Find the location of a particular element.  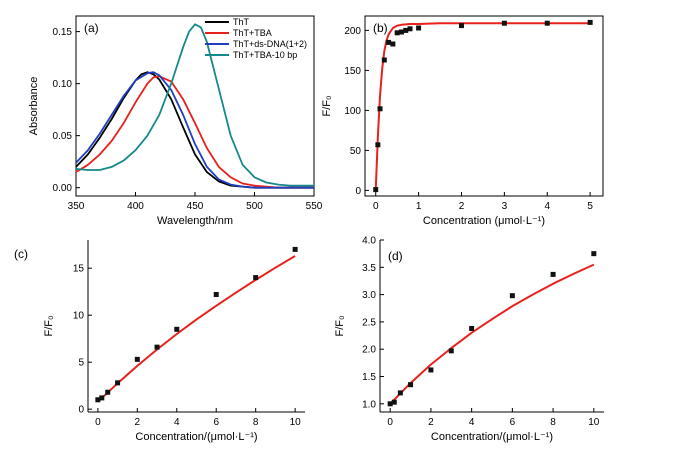

y-tick-label: 15 is located at coordinates (79, 269).